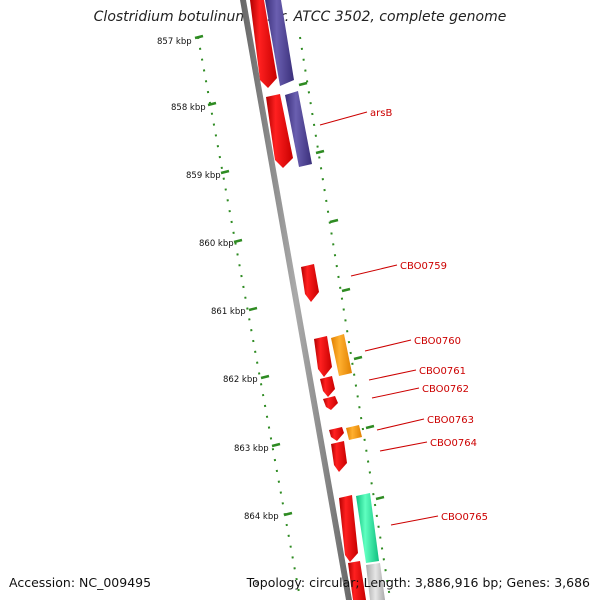 This screenshot has height=600, width=600. I want to click on scale-label: 859 kbp, so click(203, 176).